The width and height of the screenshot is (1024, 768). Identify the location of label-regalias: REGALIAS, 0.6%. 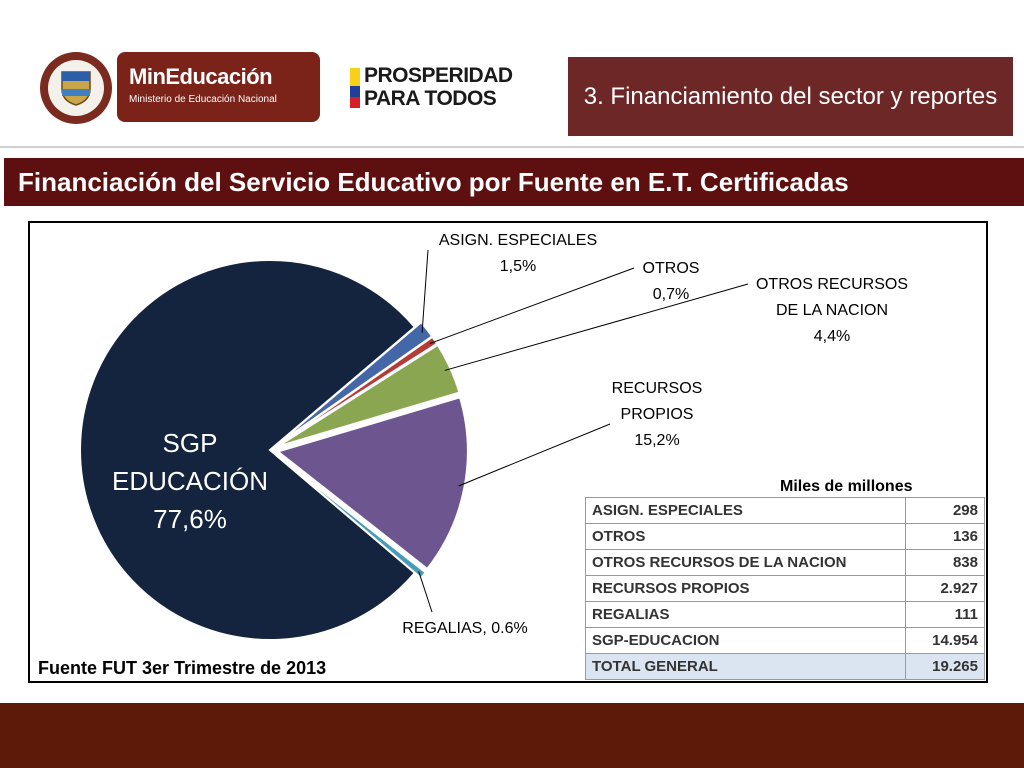
(465, 629).